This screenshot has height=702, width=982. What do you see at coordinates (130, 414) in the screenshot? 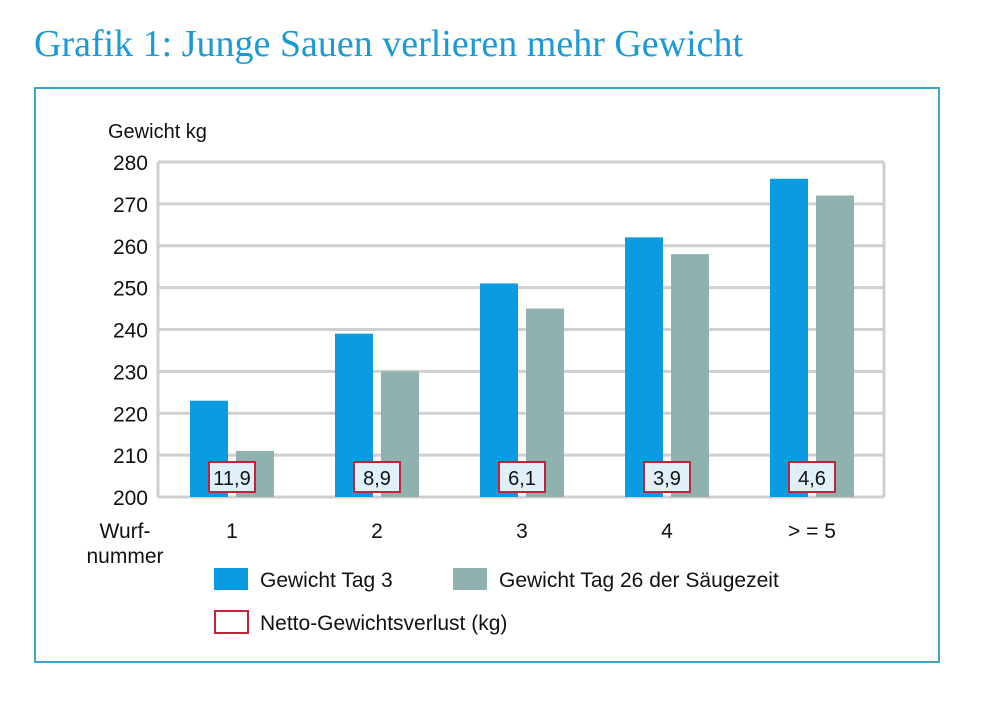
I see `y-tick-label: 220` at bounding box center [130, 414].